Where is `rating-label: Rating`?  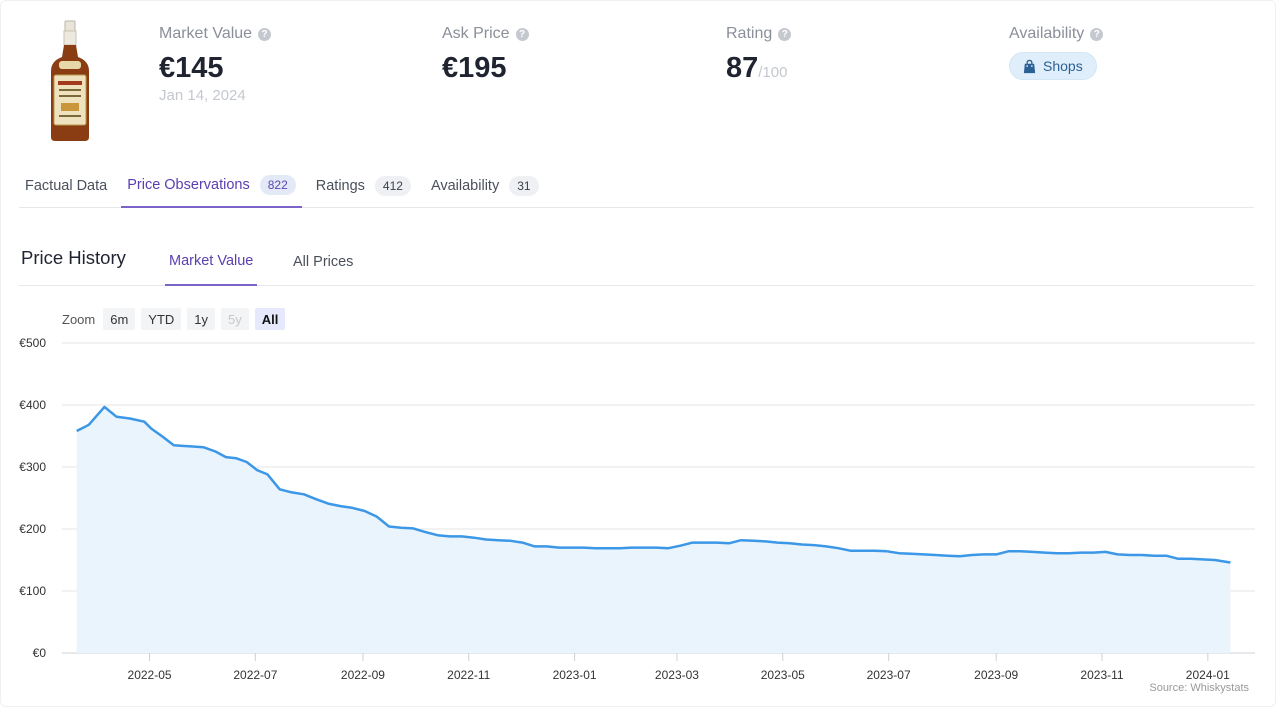 rating-label: Rating is located at coordinates (749, 33).